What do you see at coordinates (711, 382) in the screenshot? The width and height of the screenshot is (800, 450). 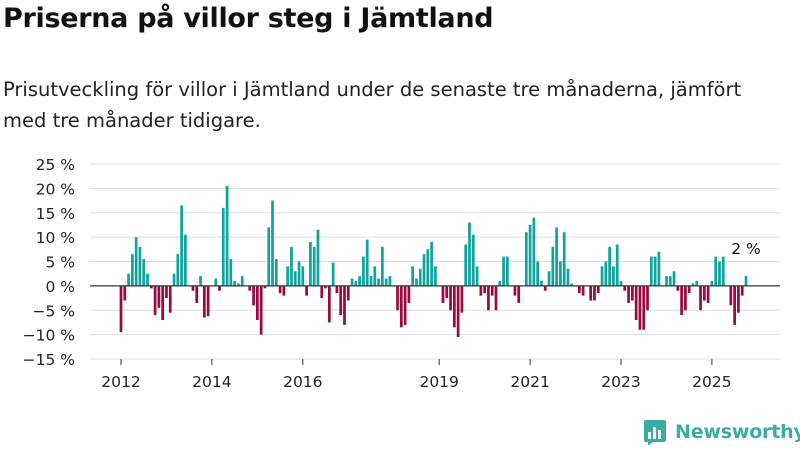 I see `x-tick-label: 2025` at bounding box center [711, 382].